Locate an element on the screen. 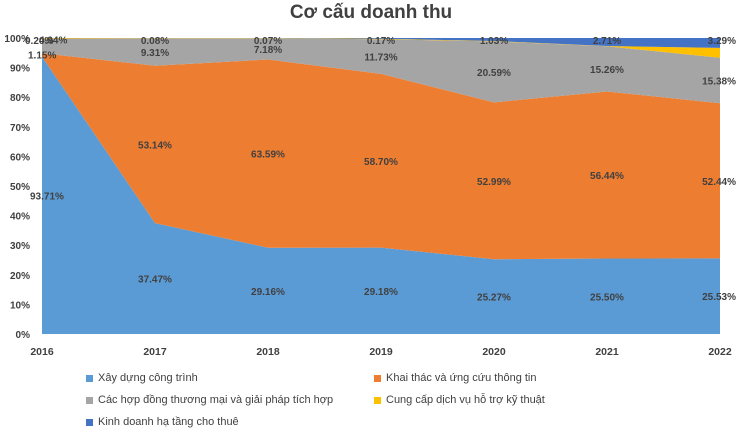 The width and height of the screenshot is (742, 434). x-axis-ticks: 2016 2017 2018 2019 2020 2021 2022 is located at coordinates (381, 352).